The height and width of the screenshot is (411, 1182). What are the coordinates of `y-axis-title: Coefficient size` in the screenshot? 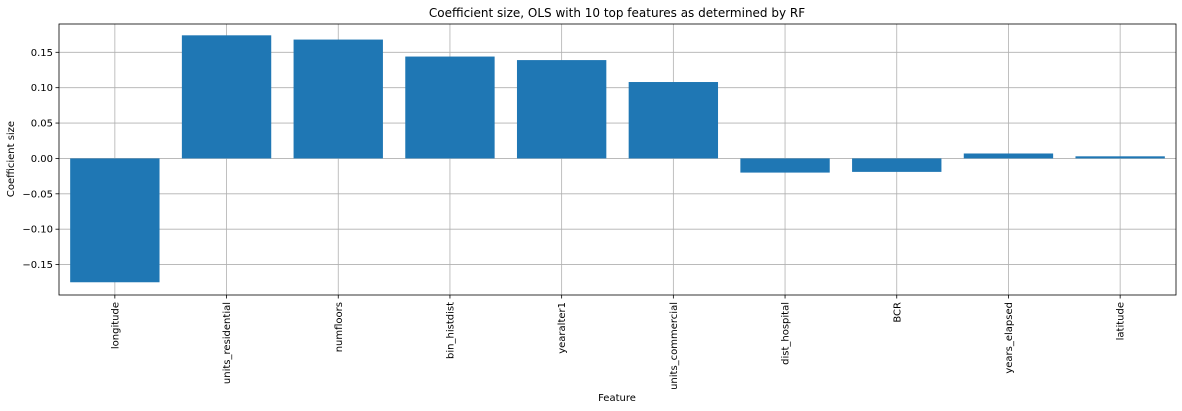 It's located at (11, 159).